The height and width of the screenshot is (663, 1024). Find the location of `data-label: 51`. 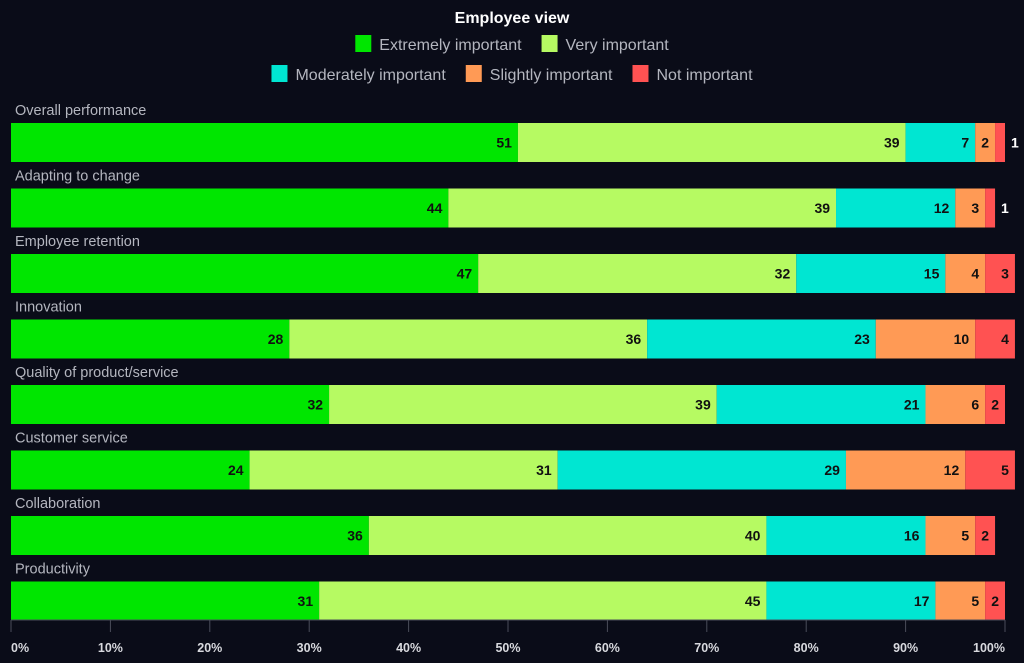

data-label: 51 is located at coordinates (504, 143).